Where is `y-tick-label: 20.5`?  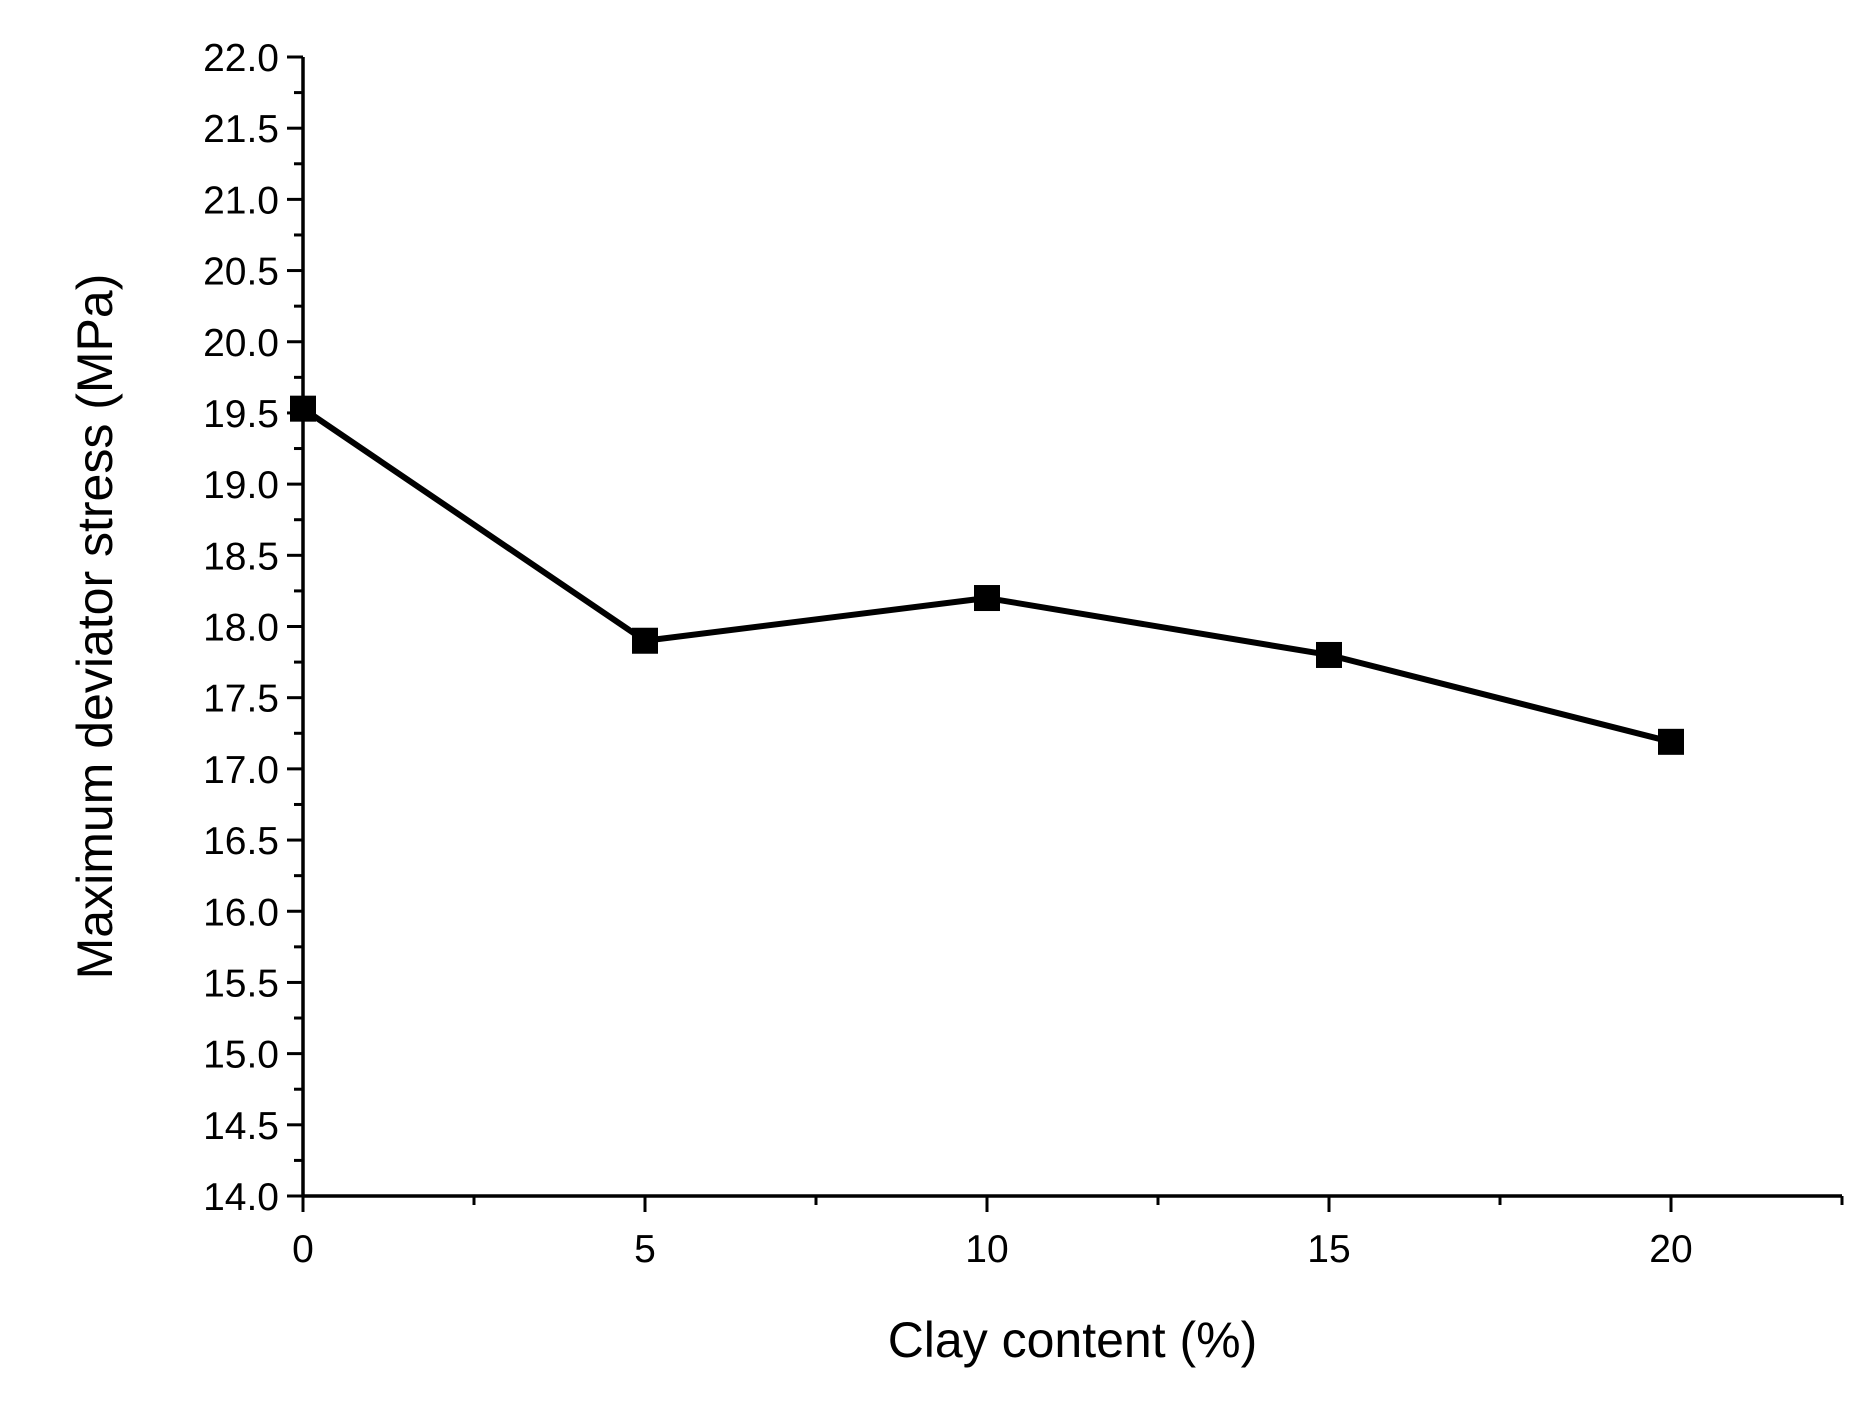
y-tick-label: 20.5 is located at coordinates (241, 272).